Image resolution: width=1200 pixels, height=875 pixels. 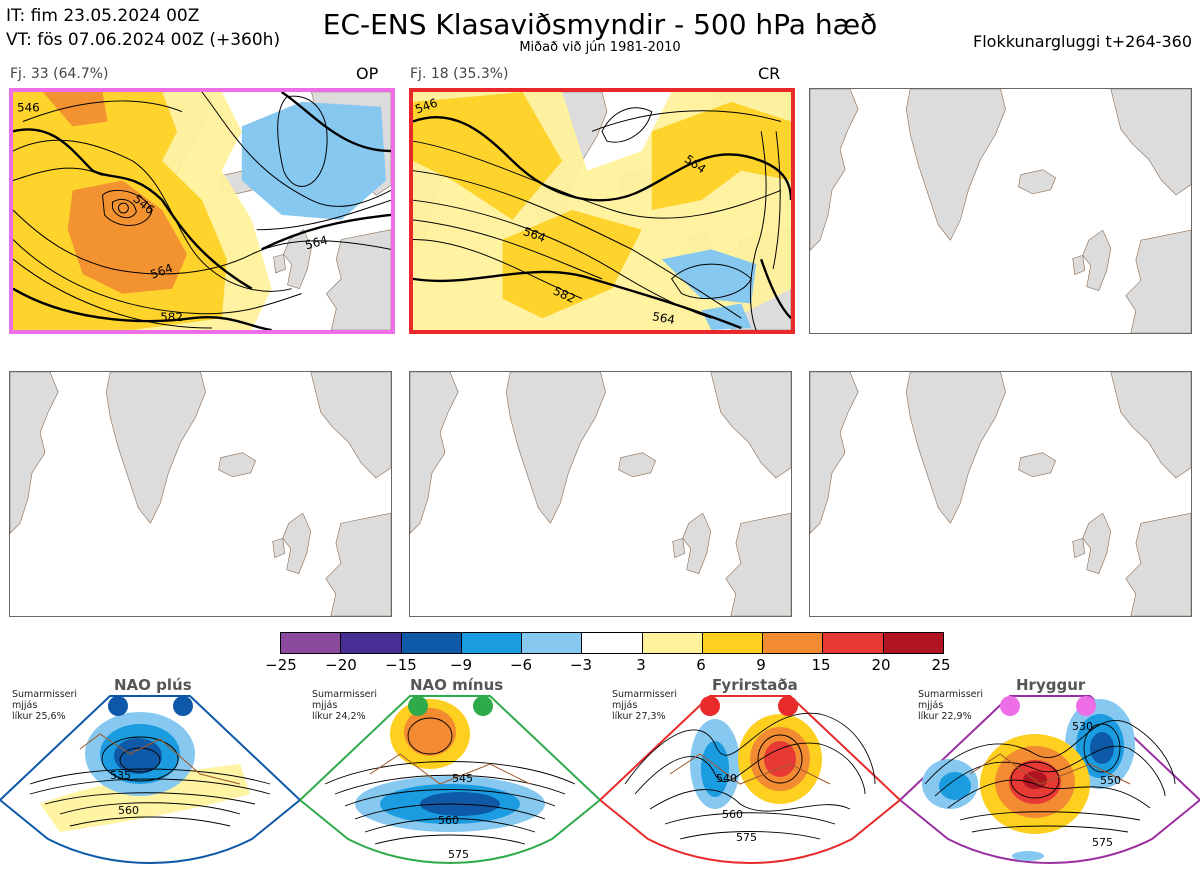 I want to click on colorbar-tick-label: 9, so click(x=761, y=665).